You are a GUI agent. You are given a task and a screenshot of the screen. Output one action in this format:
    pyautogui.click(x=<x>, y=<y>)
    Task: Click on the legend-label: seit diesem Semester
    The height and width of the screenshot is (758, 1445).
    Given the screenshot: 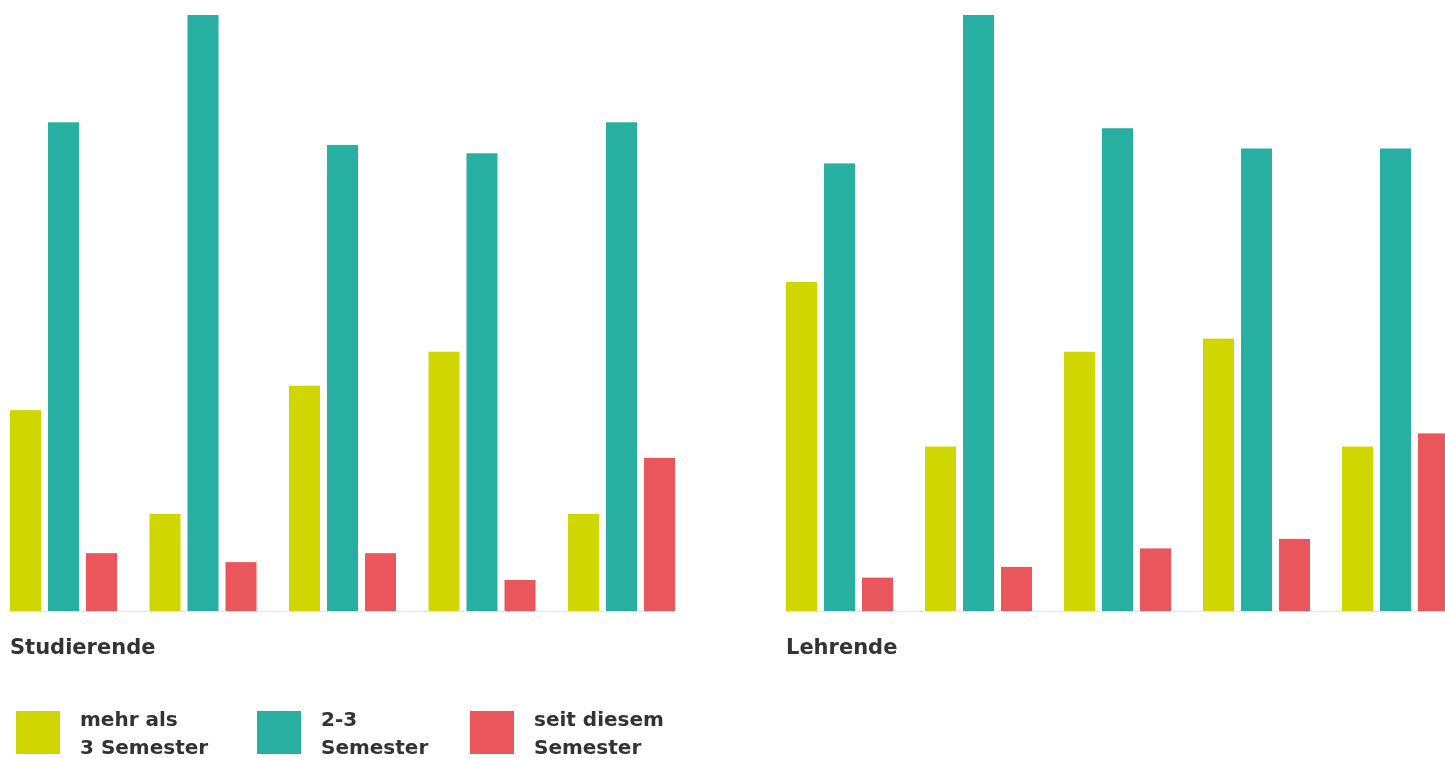 What is the action you would take?
    pyautogui.click(x=599, y=732)
    